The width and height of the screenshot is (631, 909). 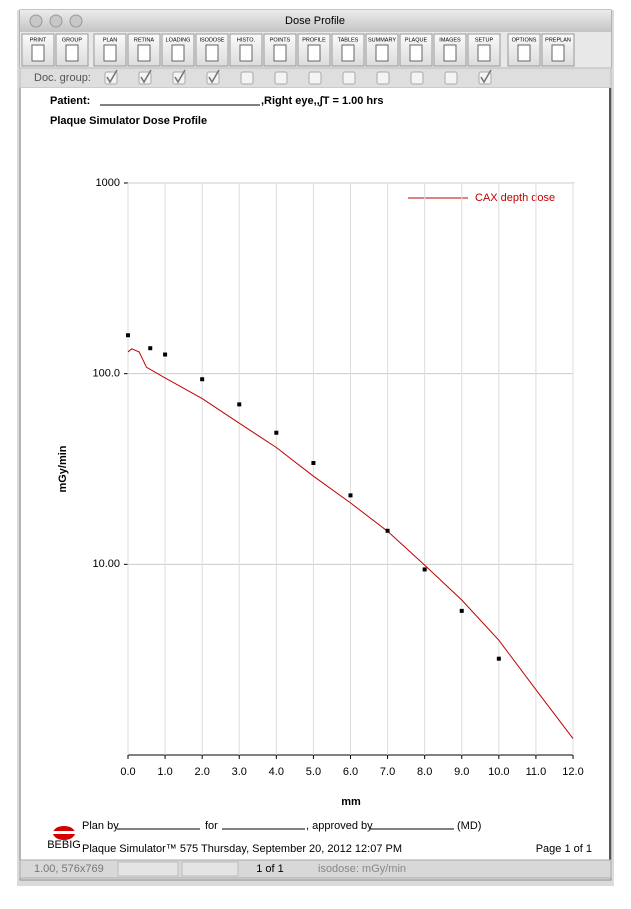 I want to click on toolbar-button-label: HISTO., so click(x=246, y=40).